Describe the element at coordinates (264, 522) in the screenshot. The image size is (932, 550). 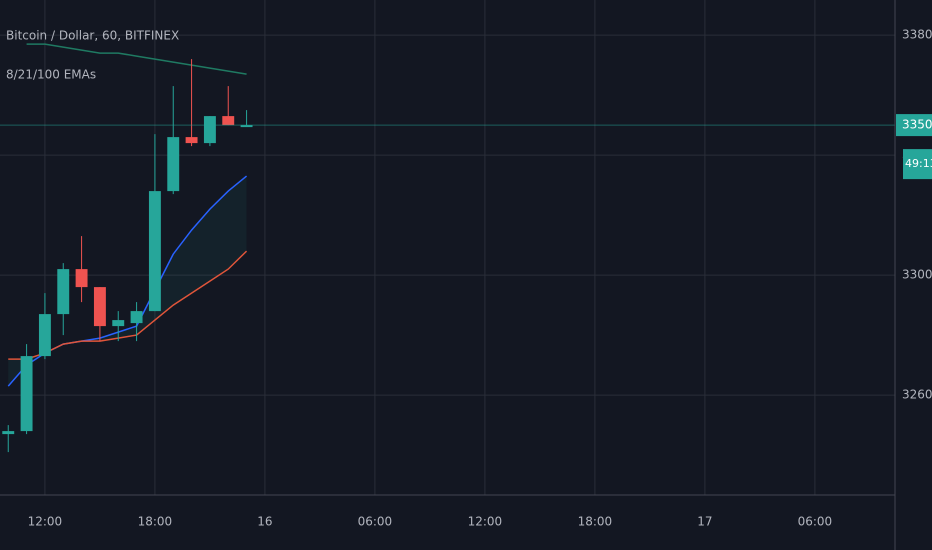
I see `x-tick-label: 16` at that location.